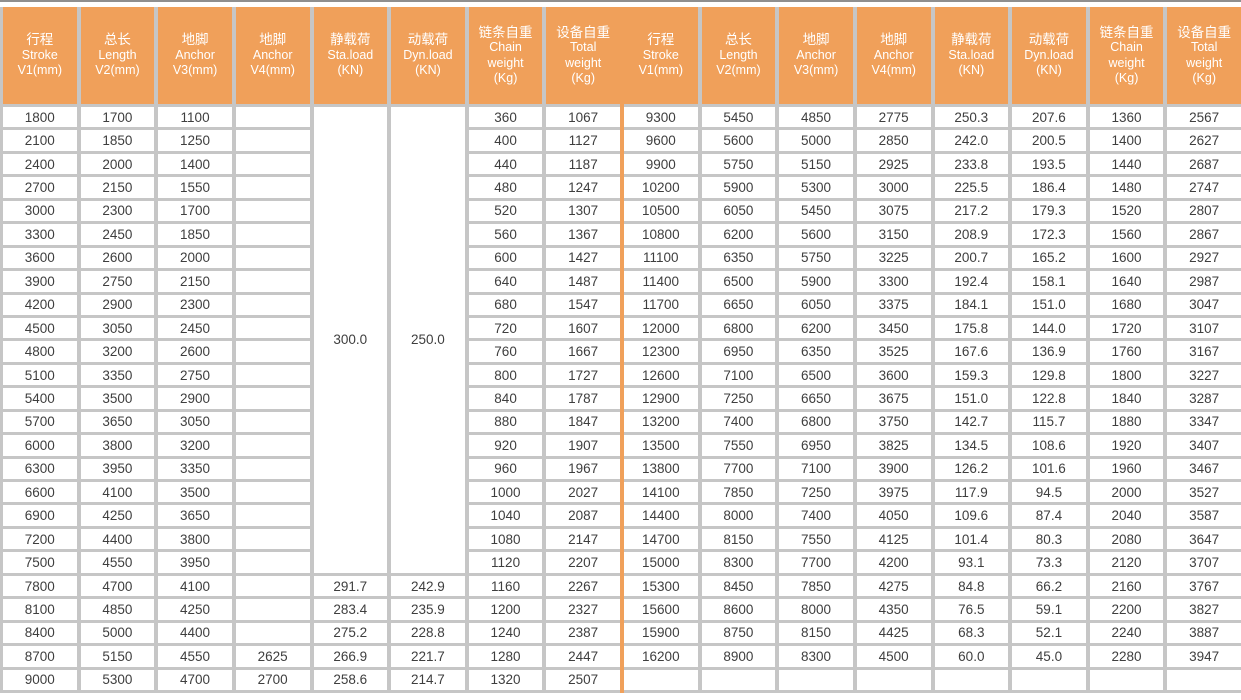 Image resolution: width=1241 pixels, height=700 pixels. Describe the element at coordinates (1049, 469) in the screenshot. I see `table-cell: 101.6` at that location.